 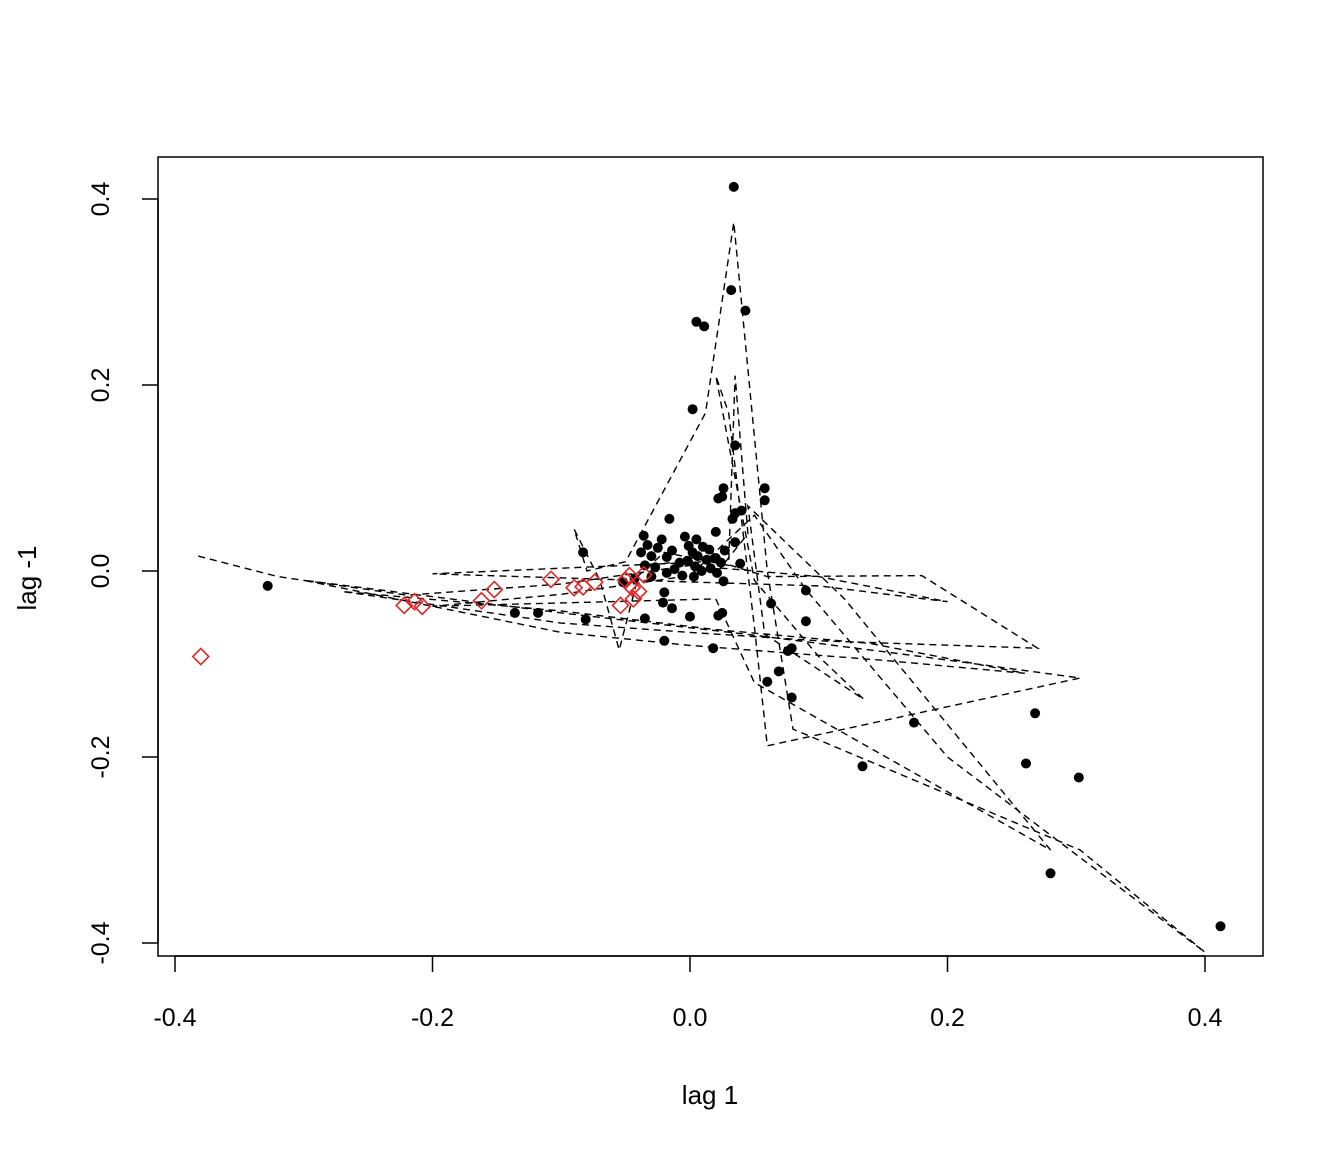 I want to click on x-tick-label: 0.0, so click(x=690, y=1018).